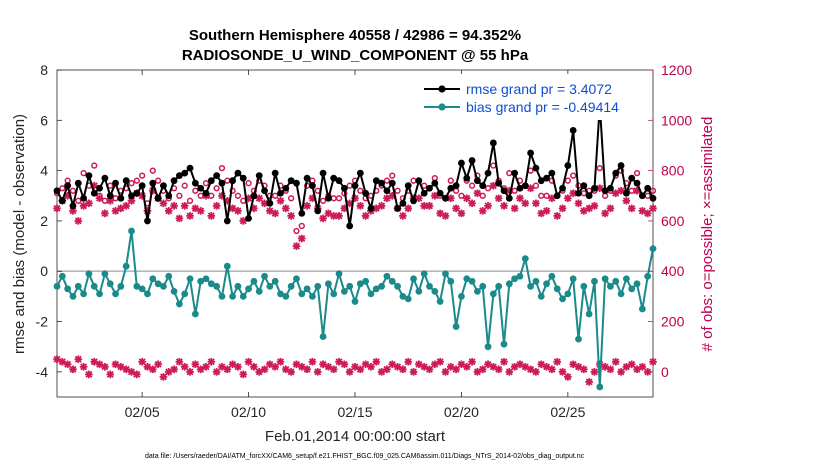 Image resolution: width=830 pixels, height=470 pixels. What do you see at coordinates (673, 322) in the screenshot?
I see `y-tick-label-right: 200` at bounding box center [673, 322].